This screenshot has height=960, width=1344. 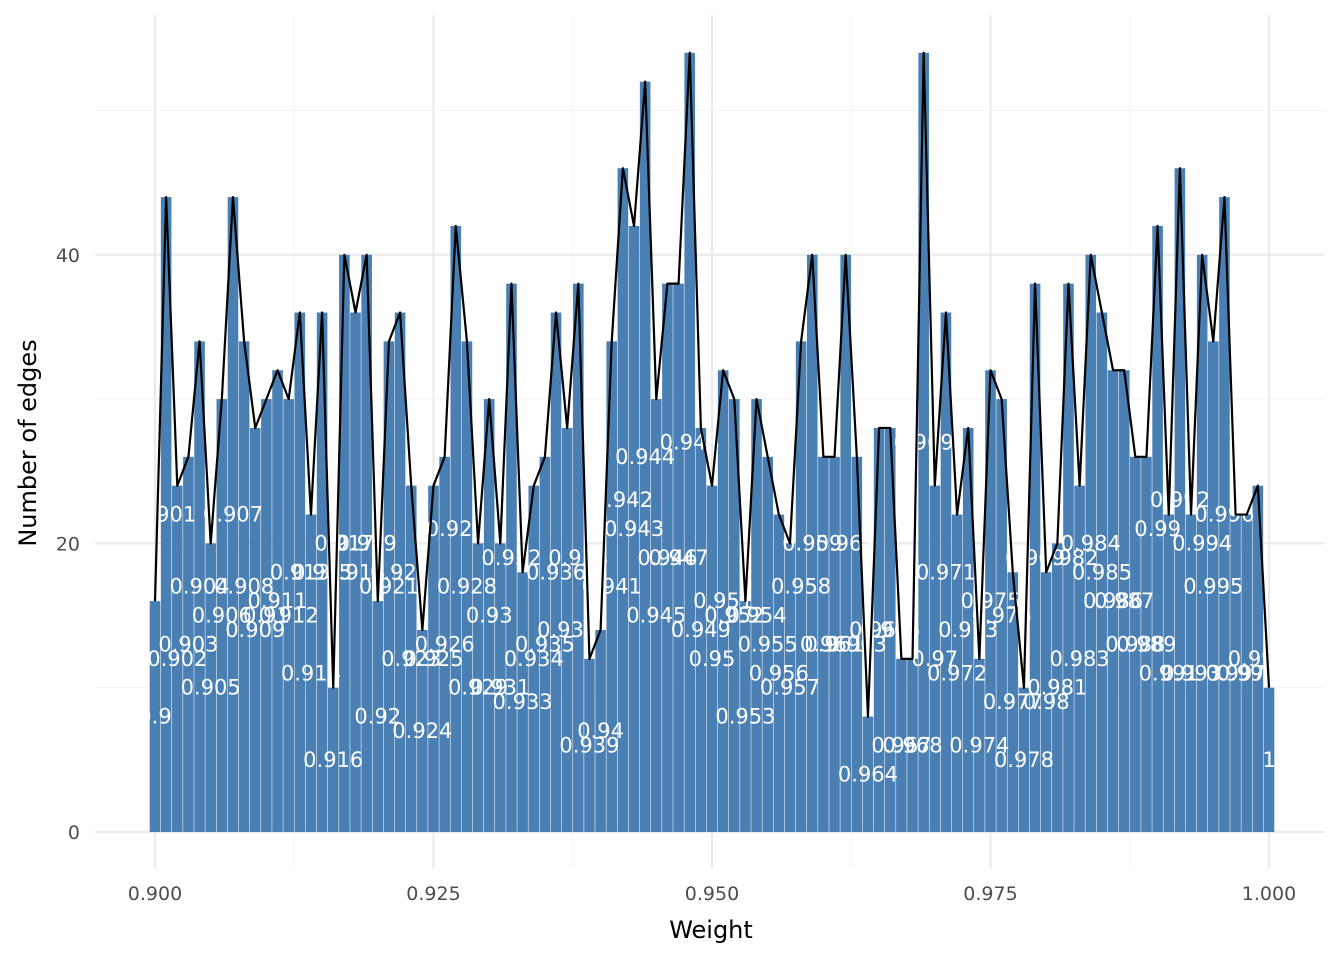 I want to click on y-tick-label: 20, so click(x=68, y=544).